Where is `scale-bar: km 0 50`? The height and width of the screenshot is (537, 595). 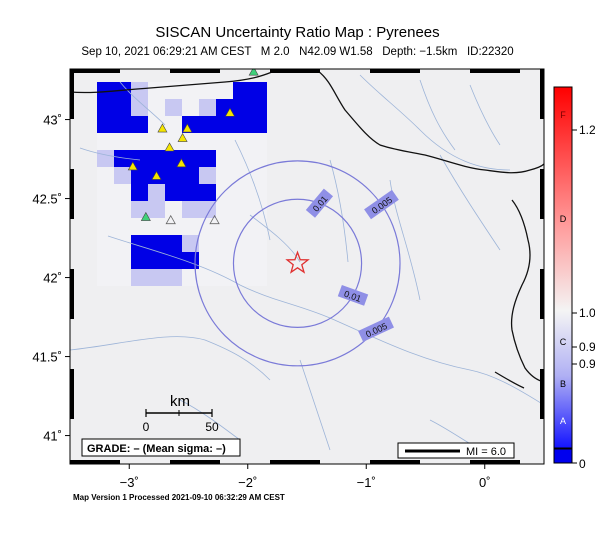
scale-bar: km 0 50 is located at coordinates (181, 413).